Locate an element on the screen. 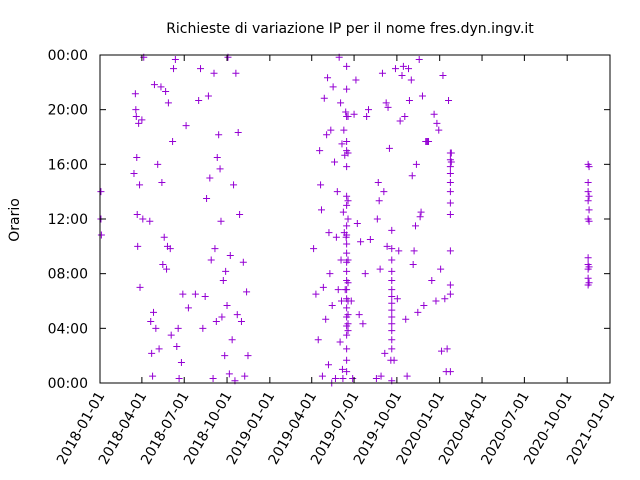  y-tick-label: 20:00 is located at coordinates (68, 111).